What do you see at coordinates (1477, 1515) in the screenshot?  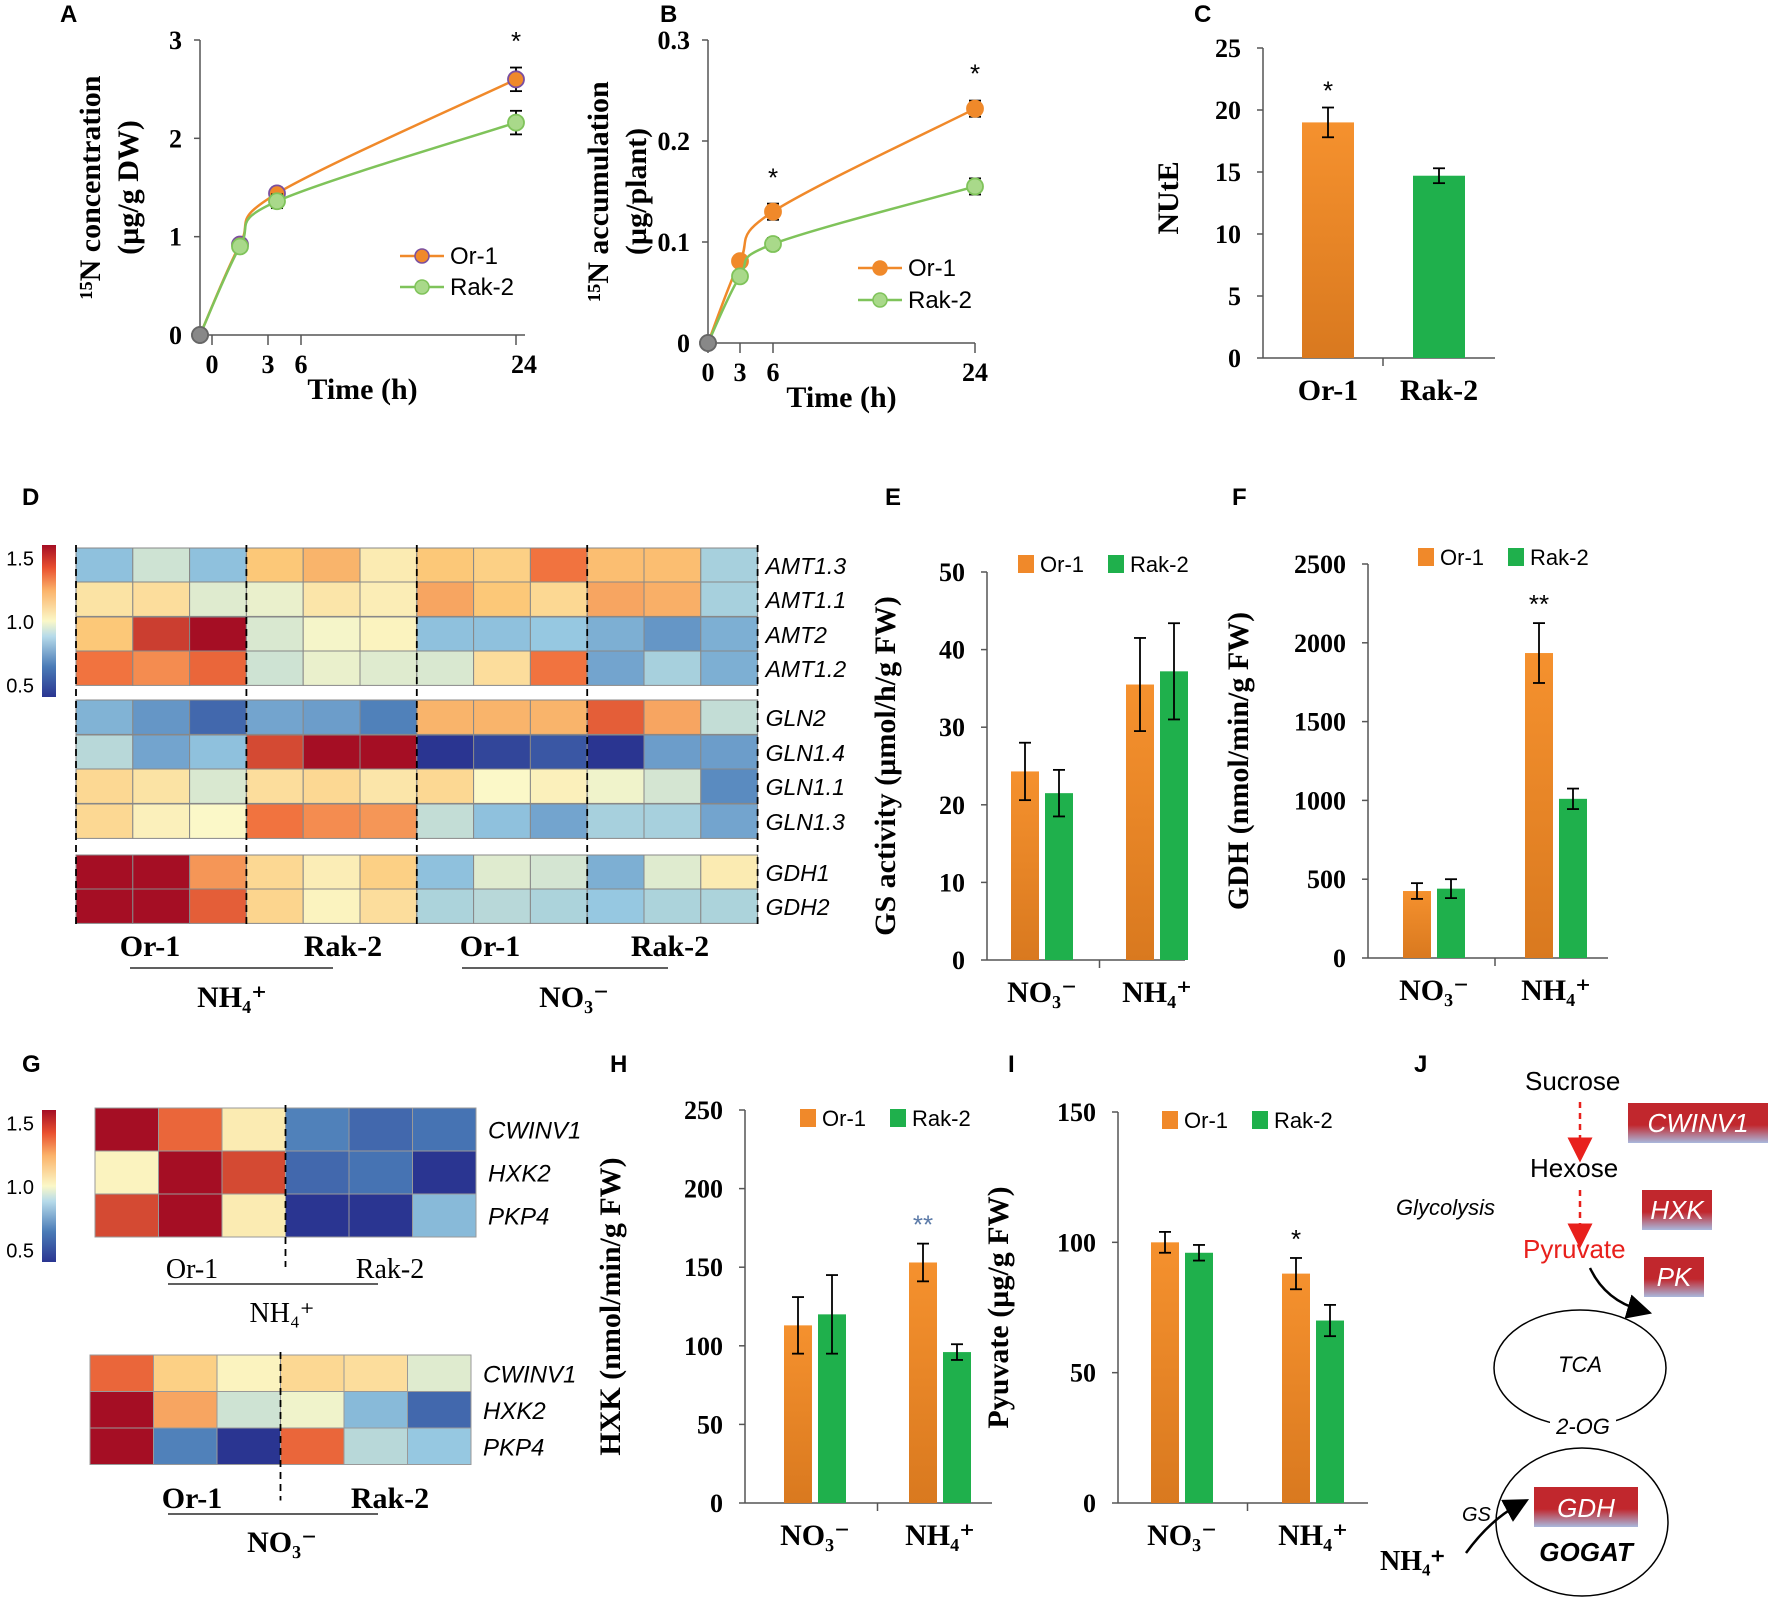 I see `gs-label: GS` at bounding box center [1477, 1515].